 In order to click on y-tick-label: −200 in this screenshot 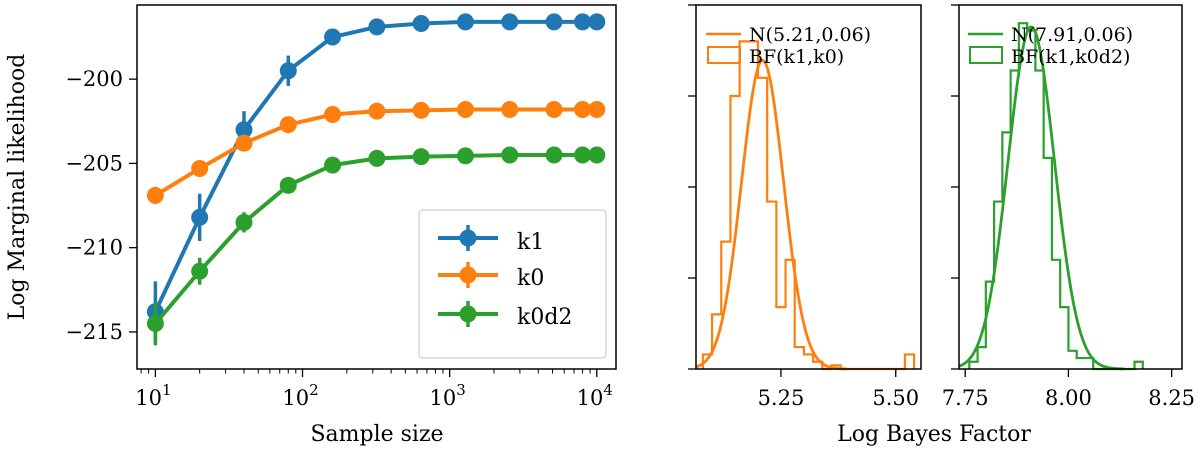, I will do `click(94, 79)`.